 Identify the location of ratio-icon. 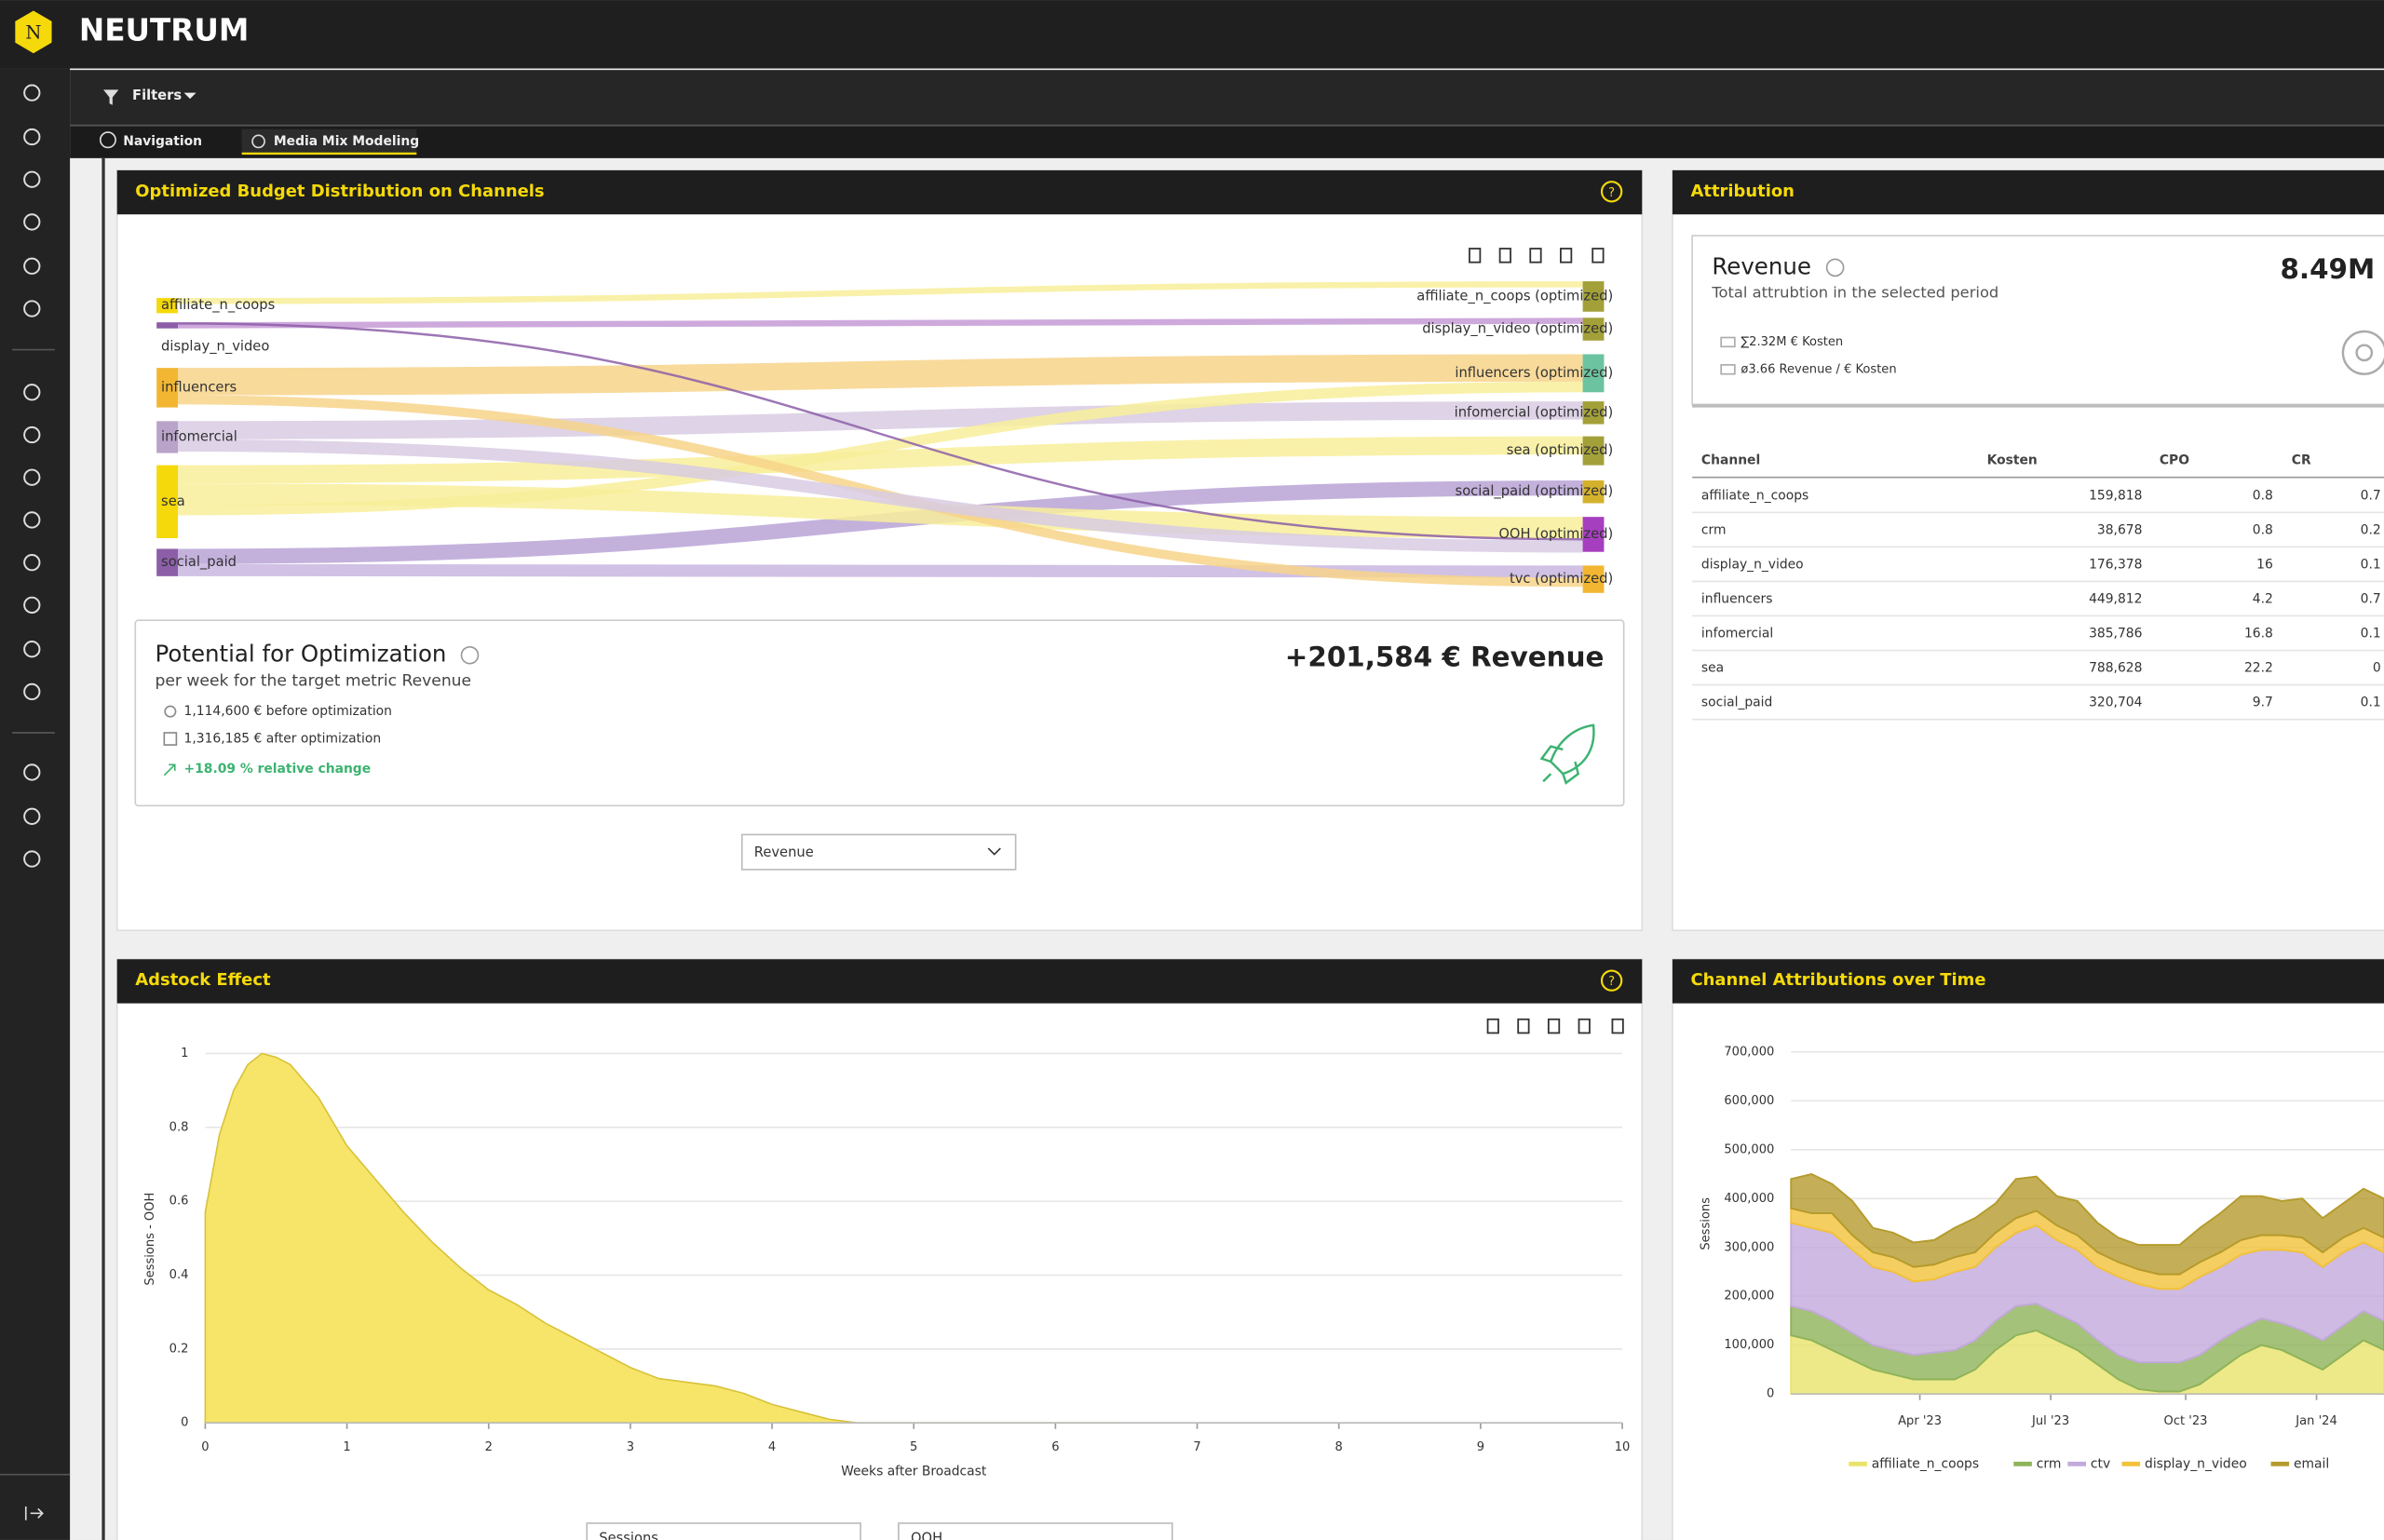
(1728, 370).